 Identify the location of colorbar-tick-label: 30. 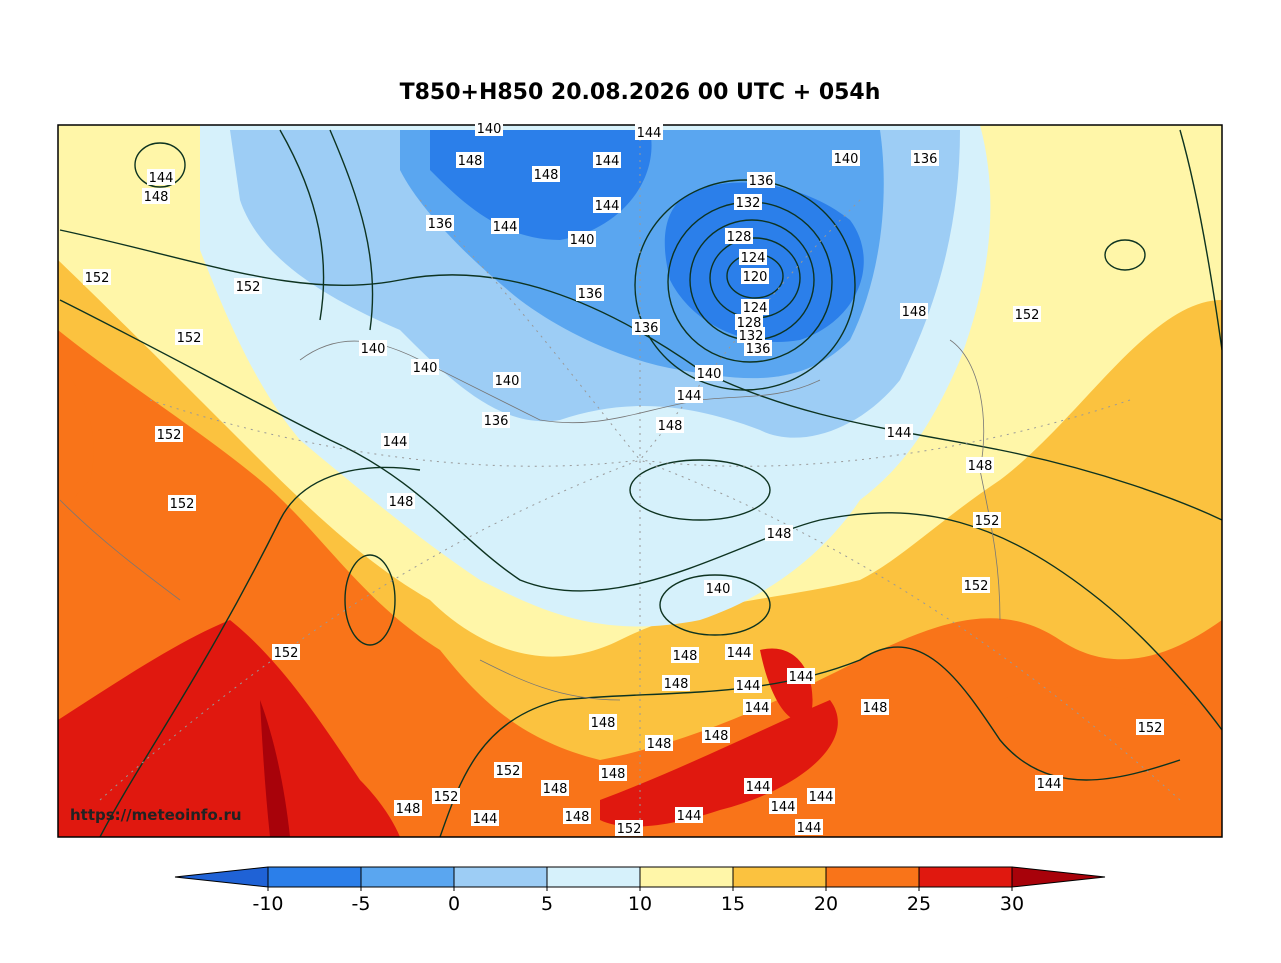
(1012, 904).